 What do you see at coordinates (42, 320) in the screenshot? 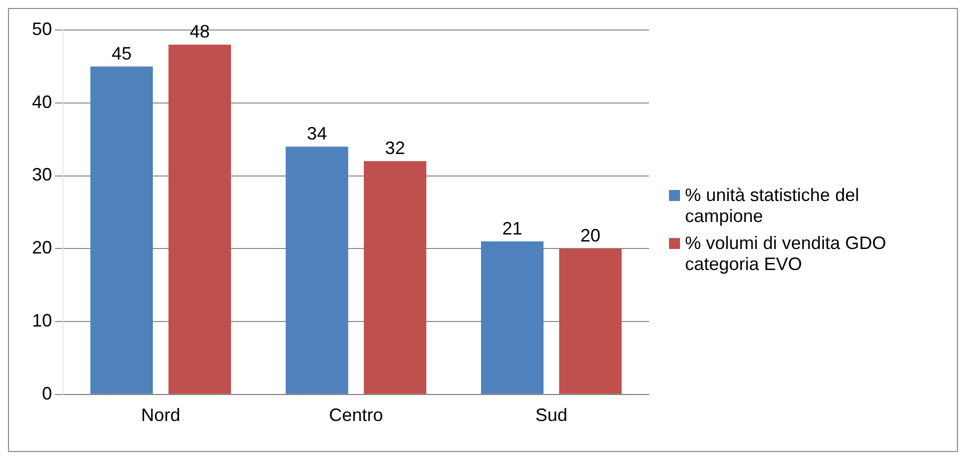
I see `y-tick-label: 10` at bounding box center [42, 320].